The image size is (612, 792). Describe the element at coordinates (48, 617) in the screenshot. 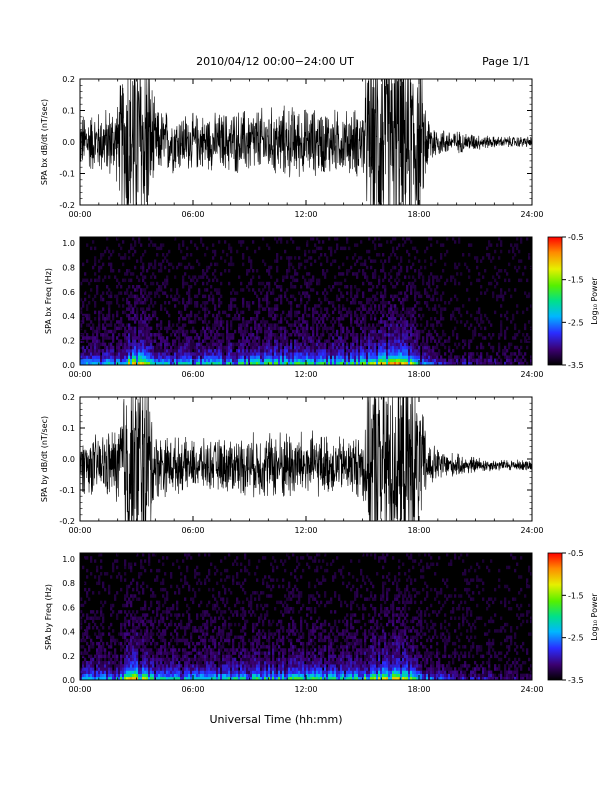

I see `panel-4-ylabel: SPA by Freq (Hz)` at that location.